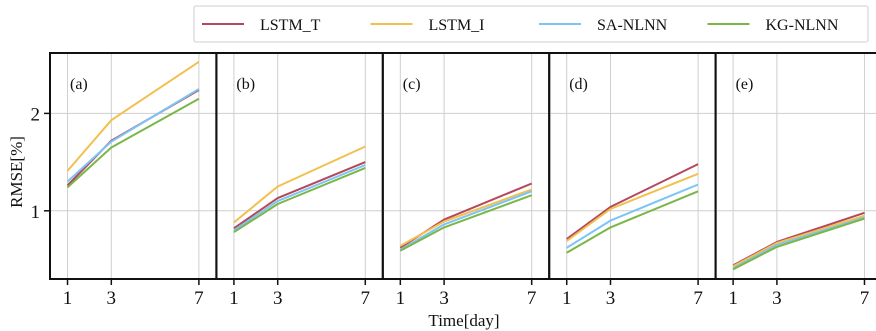 Image resolution: width=876 pixels, height=331 pixels. What do you see at coordinates (16, 172) in the screenshot?
I see `y-axis-label: RMSE[%]` at bounding box center [16, 172].